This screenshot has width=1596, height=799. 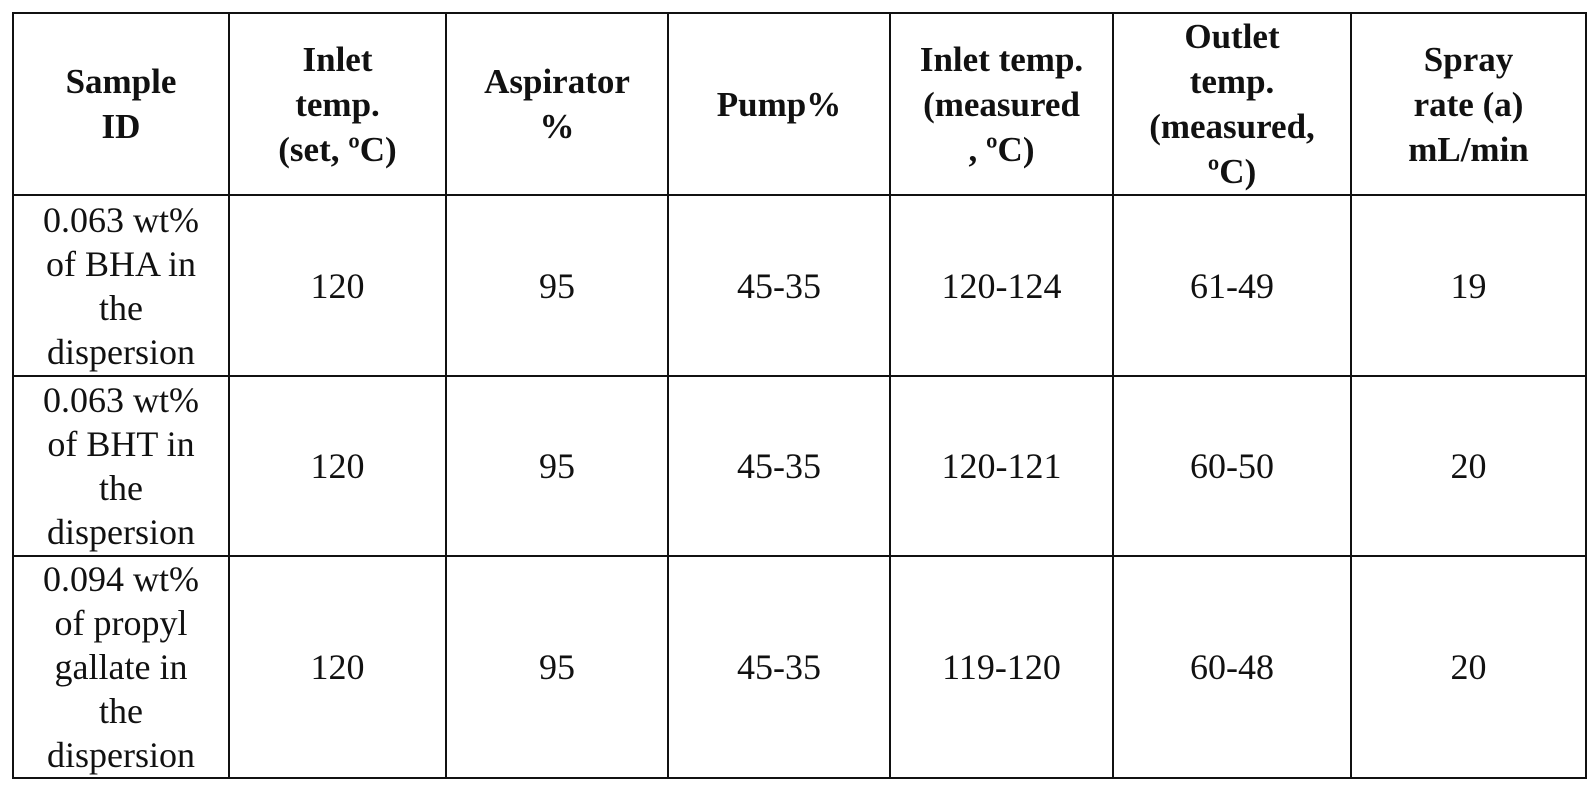 I want to click on header-line: Inlet temp., so click(x=1001, y=59).